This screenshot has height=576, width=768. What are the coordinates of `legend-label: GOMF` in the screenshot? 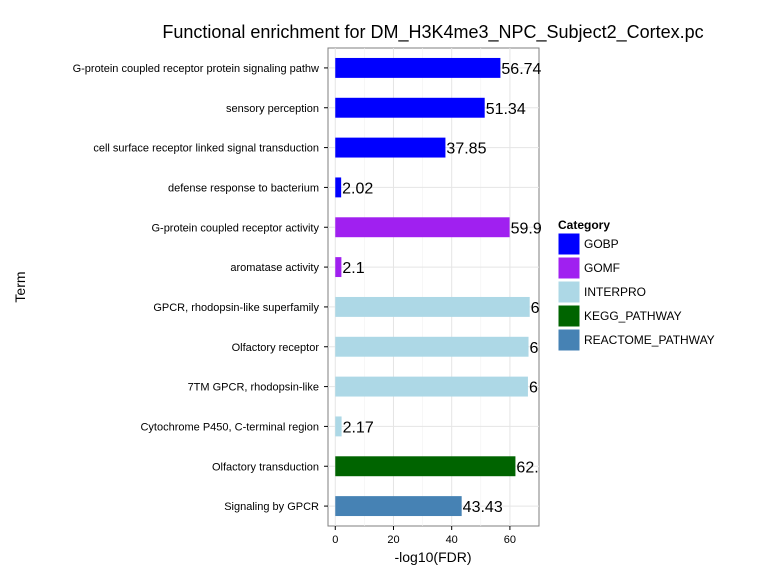 It's located at (602, 268).